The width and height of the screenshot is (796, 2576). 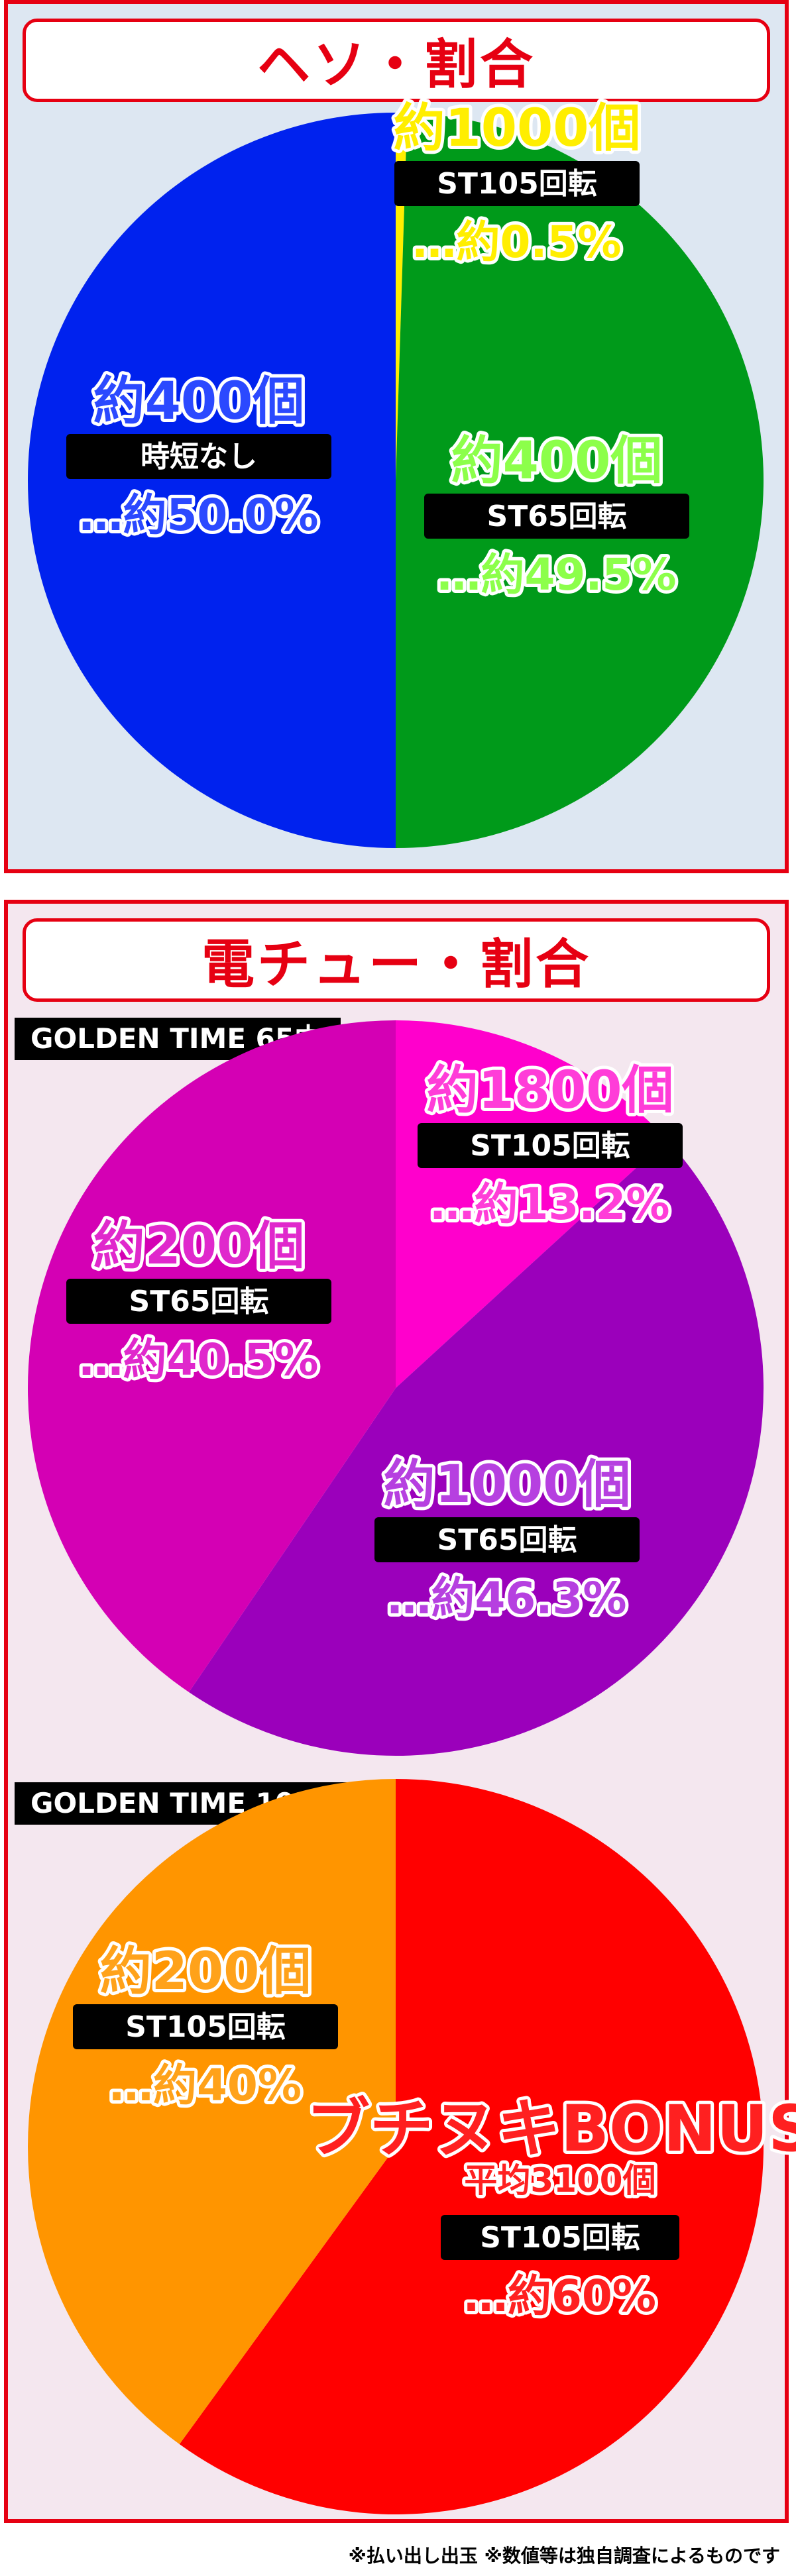 What do you see at coordinates (516, 242) in the screenshot?
I see `slice-rate: …約0.5%` at bounding box center [516, 242].